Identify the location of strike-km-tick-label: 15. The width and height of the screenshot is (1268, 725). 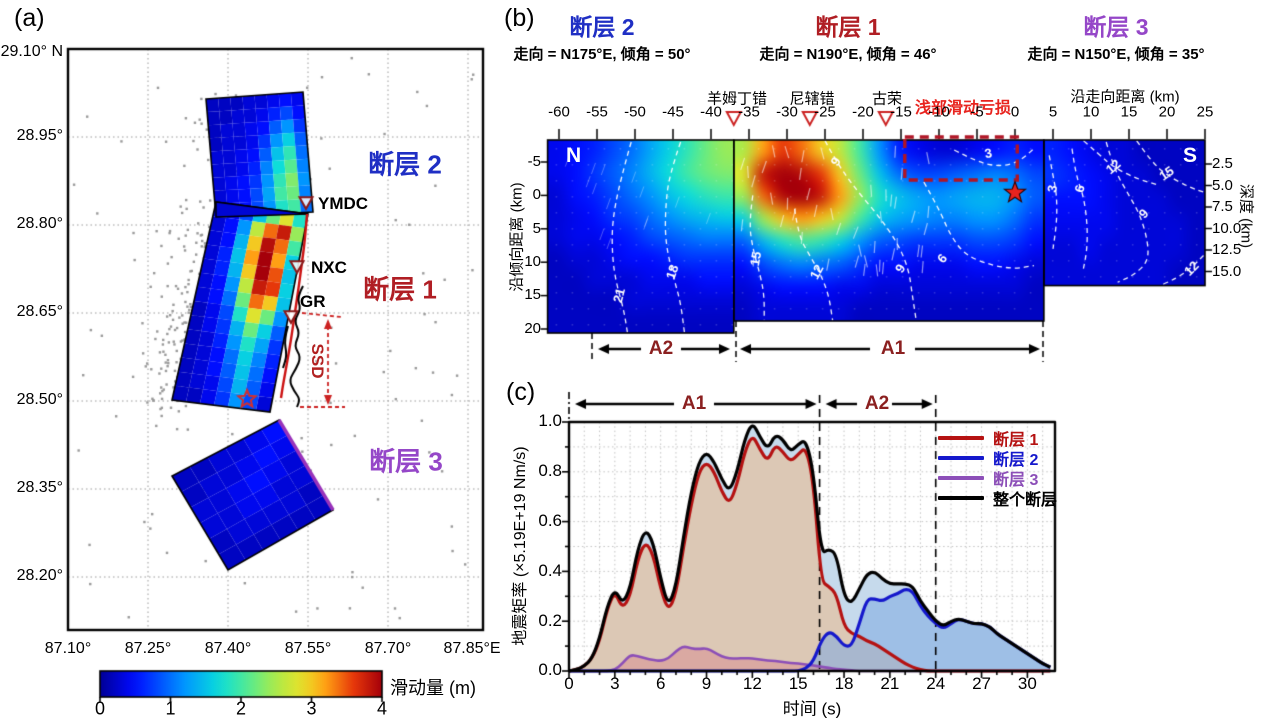
(1129, 112).